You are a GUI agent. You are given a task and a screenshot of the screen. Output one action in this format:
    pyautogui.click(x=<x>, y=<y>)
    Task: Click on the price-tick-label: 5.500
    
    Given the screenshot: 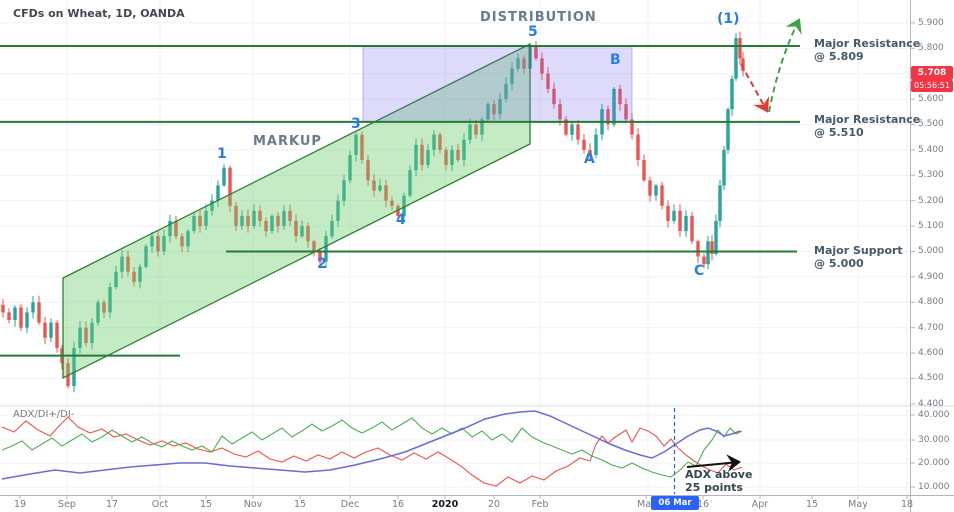 What is the action you would take?
    pyautogui.click(x=931, y=124)
    